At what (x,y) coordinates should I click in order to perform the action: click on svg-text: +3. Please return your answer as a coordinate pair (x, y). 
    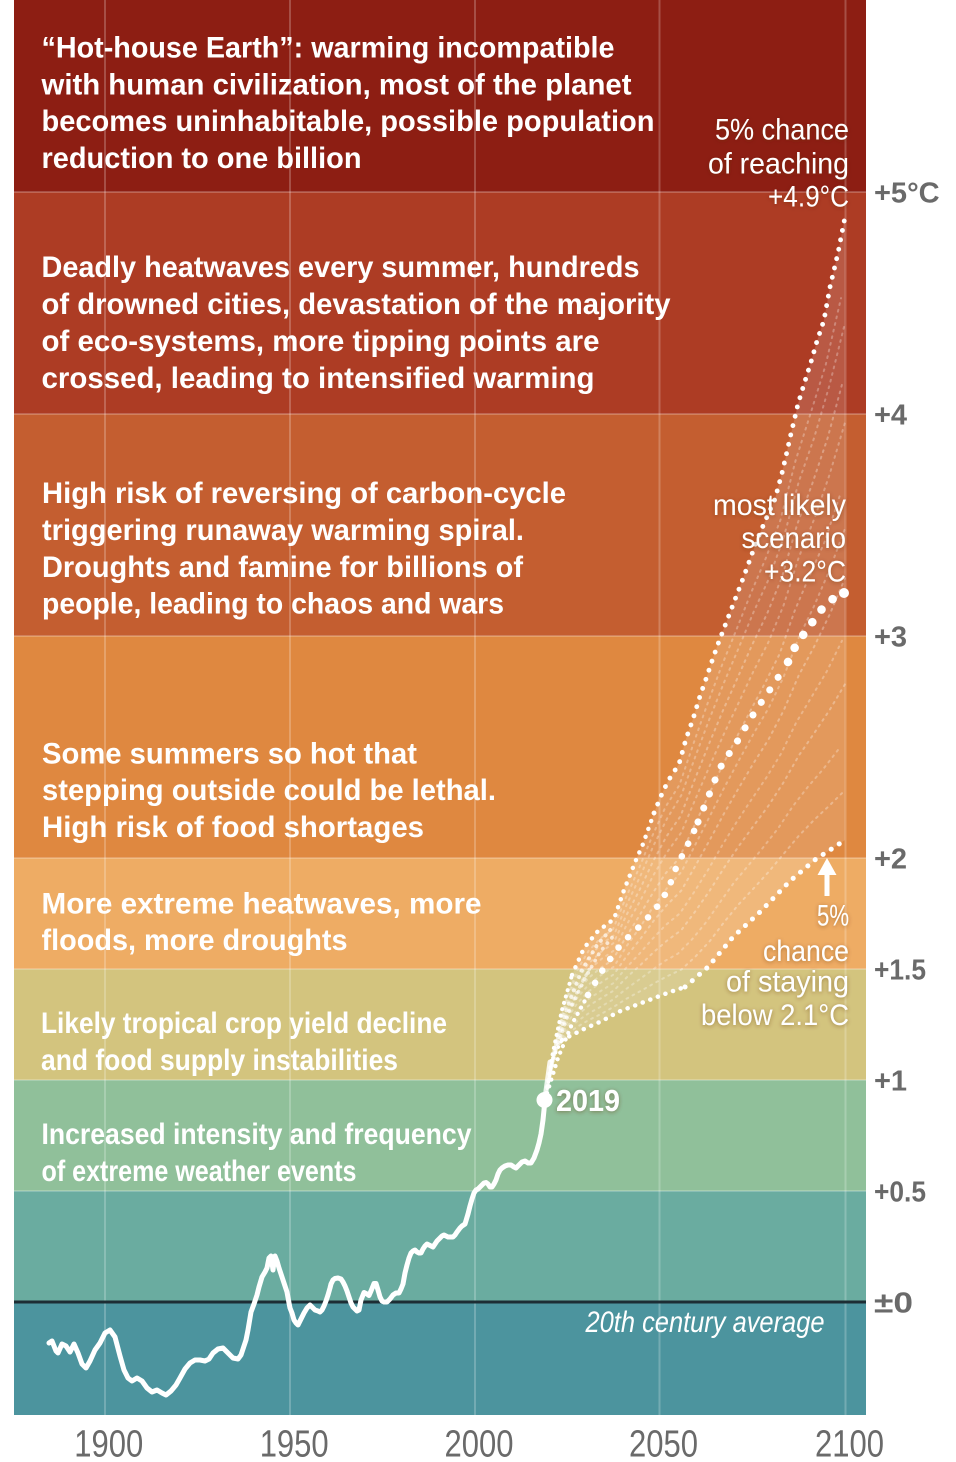
    Looking at the image, I should click on (890, 637).